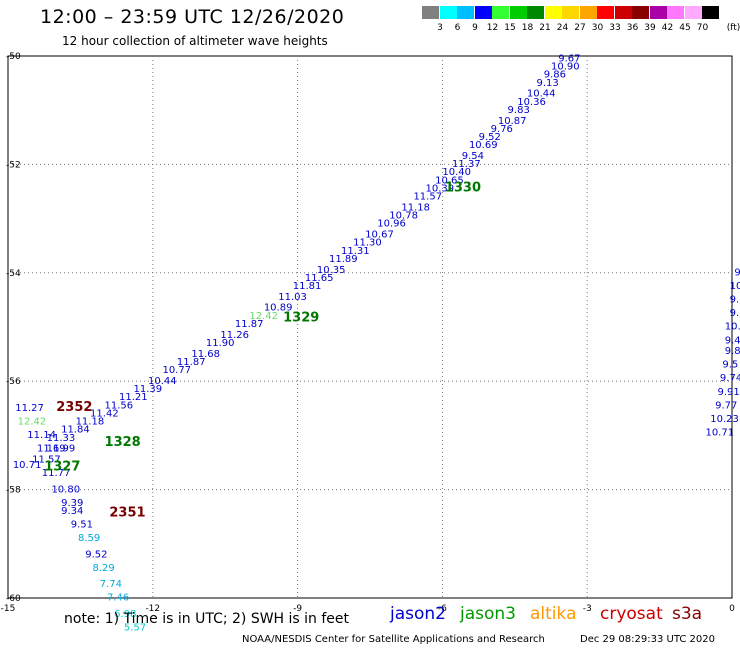  What do you see at coordinates (133, 397) in the screenshot?
I see `wave-height-label: 11.21` at bounding box center [133, 397].